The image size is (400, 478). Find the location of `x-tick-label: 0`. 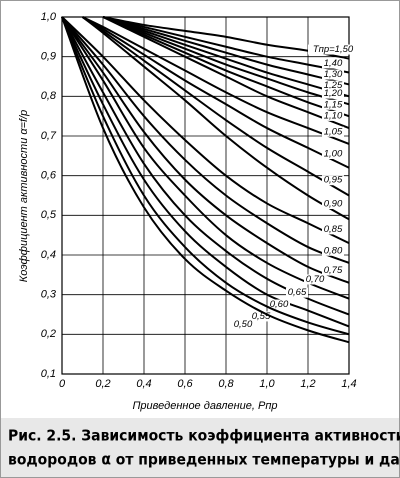

x-tick-label: 0 is located at coordinates (62, 384).